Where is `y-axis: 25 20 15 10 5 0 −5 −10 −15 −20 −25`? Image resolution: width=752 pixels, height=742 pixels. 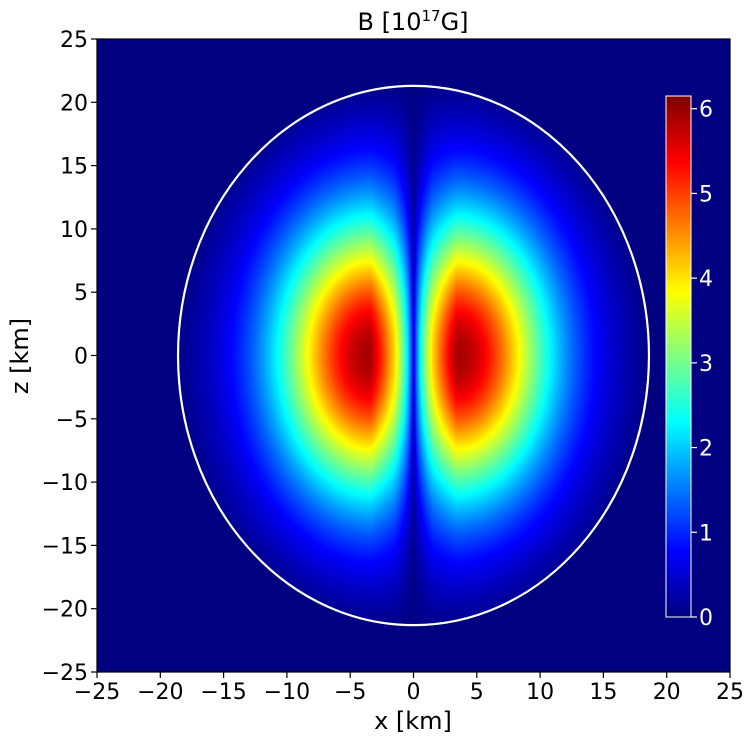 y-axis: 25 20 15 10 5 0 −5 −10 −15 −20 −25 is located at coordinates (69, 357).